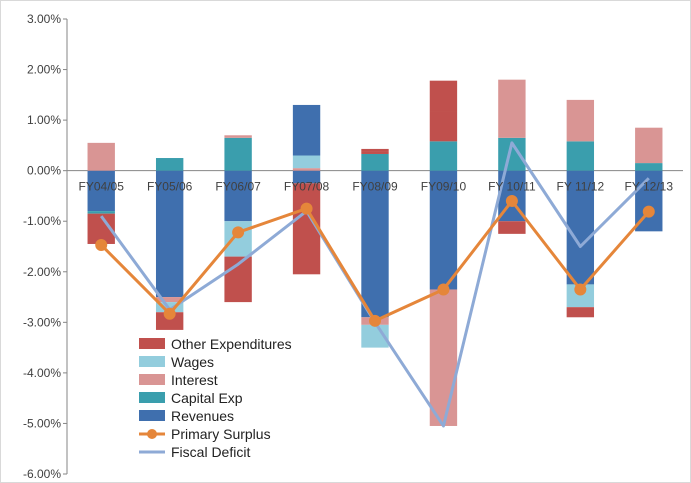 This screenshot has width=691, height=483. What do you see at coordinates (152, 434) in the screenshot?
I see `legend-marker` at bounding box center [152, 434].